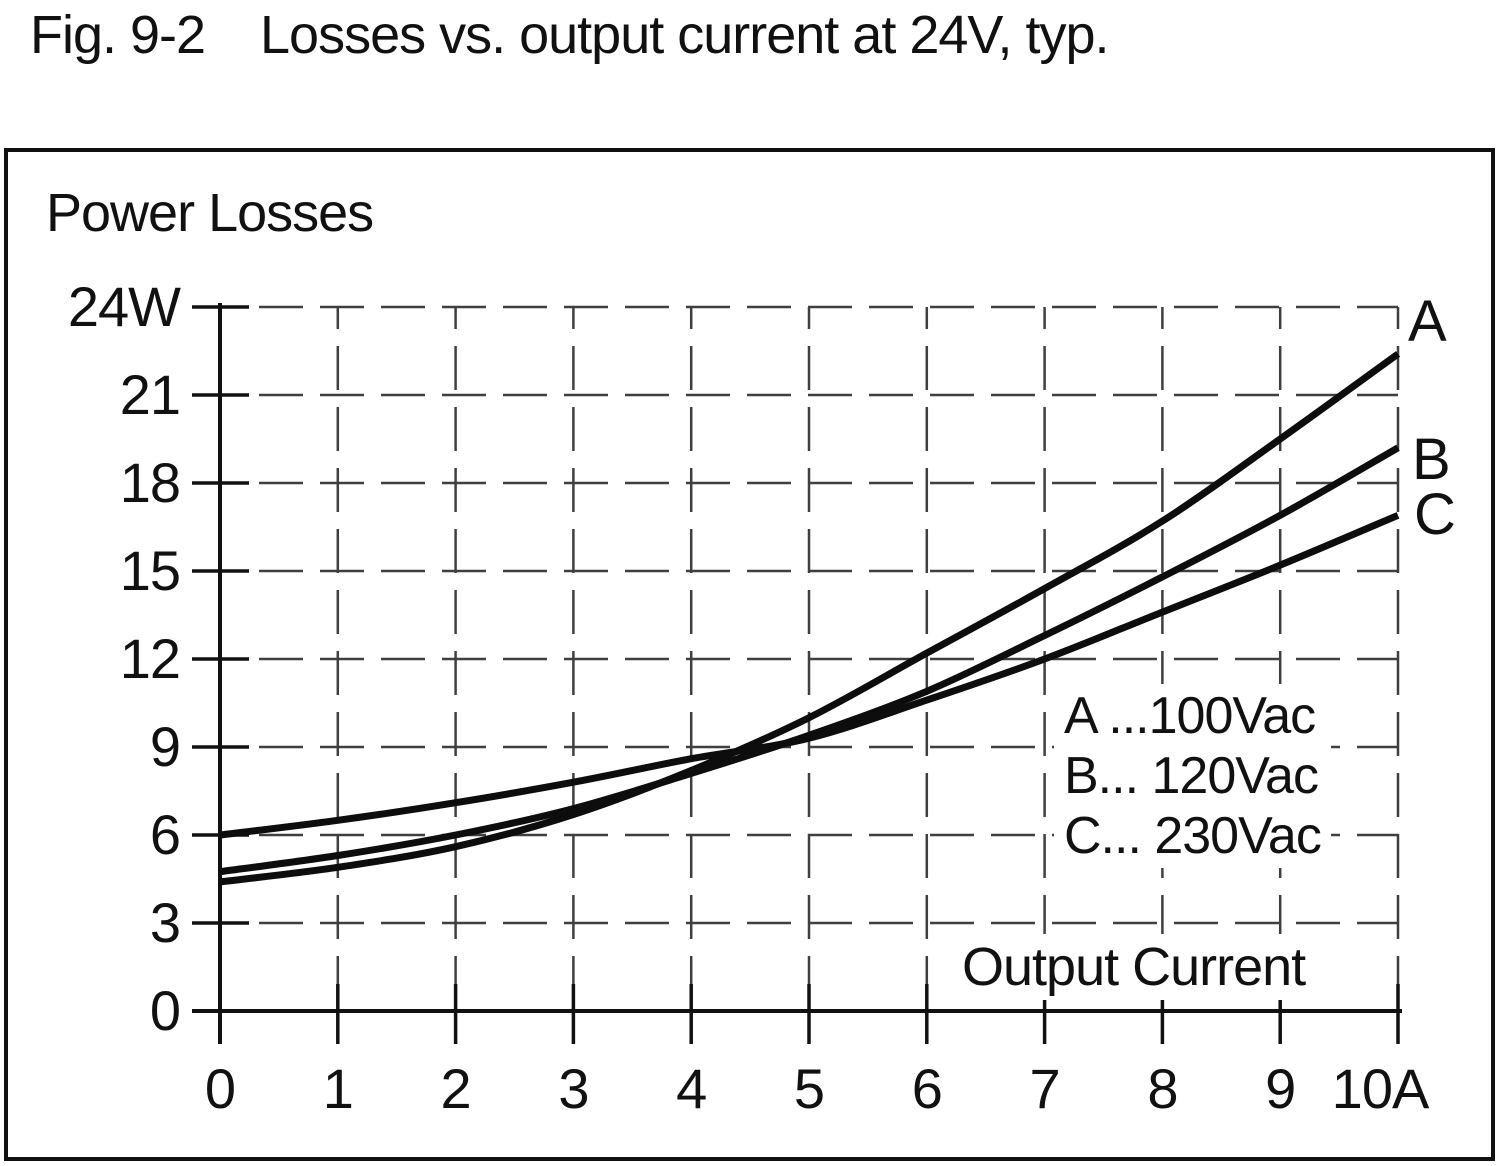 This screenshot has width=1500, height=1166. I want to click on x-tick-label: 9, so click(1280, 1088).